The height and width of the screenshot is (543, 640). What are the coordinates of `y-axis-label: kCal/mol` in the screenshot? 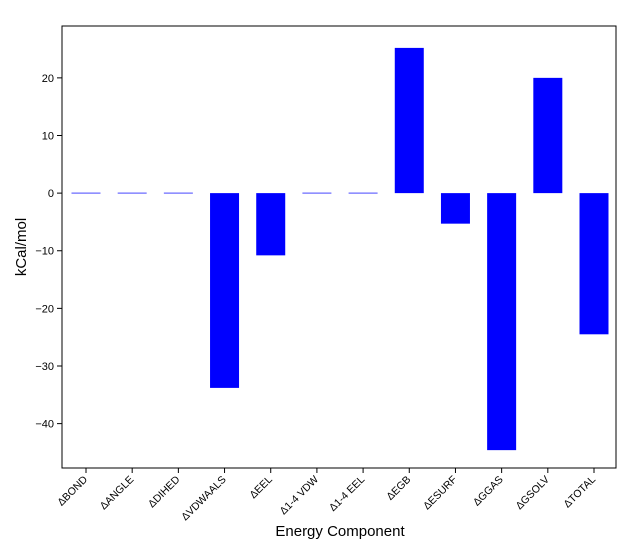 It's located at (21, 247).